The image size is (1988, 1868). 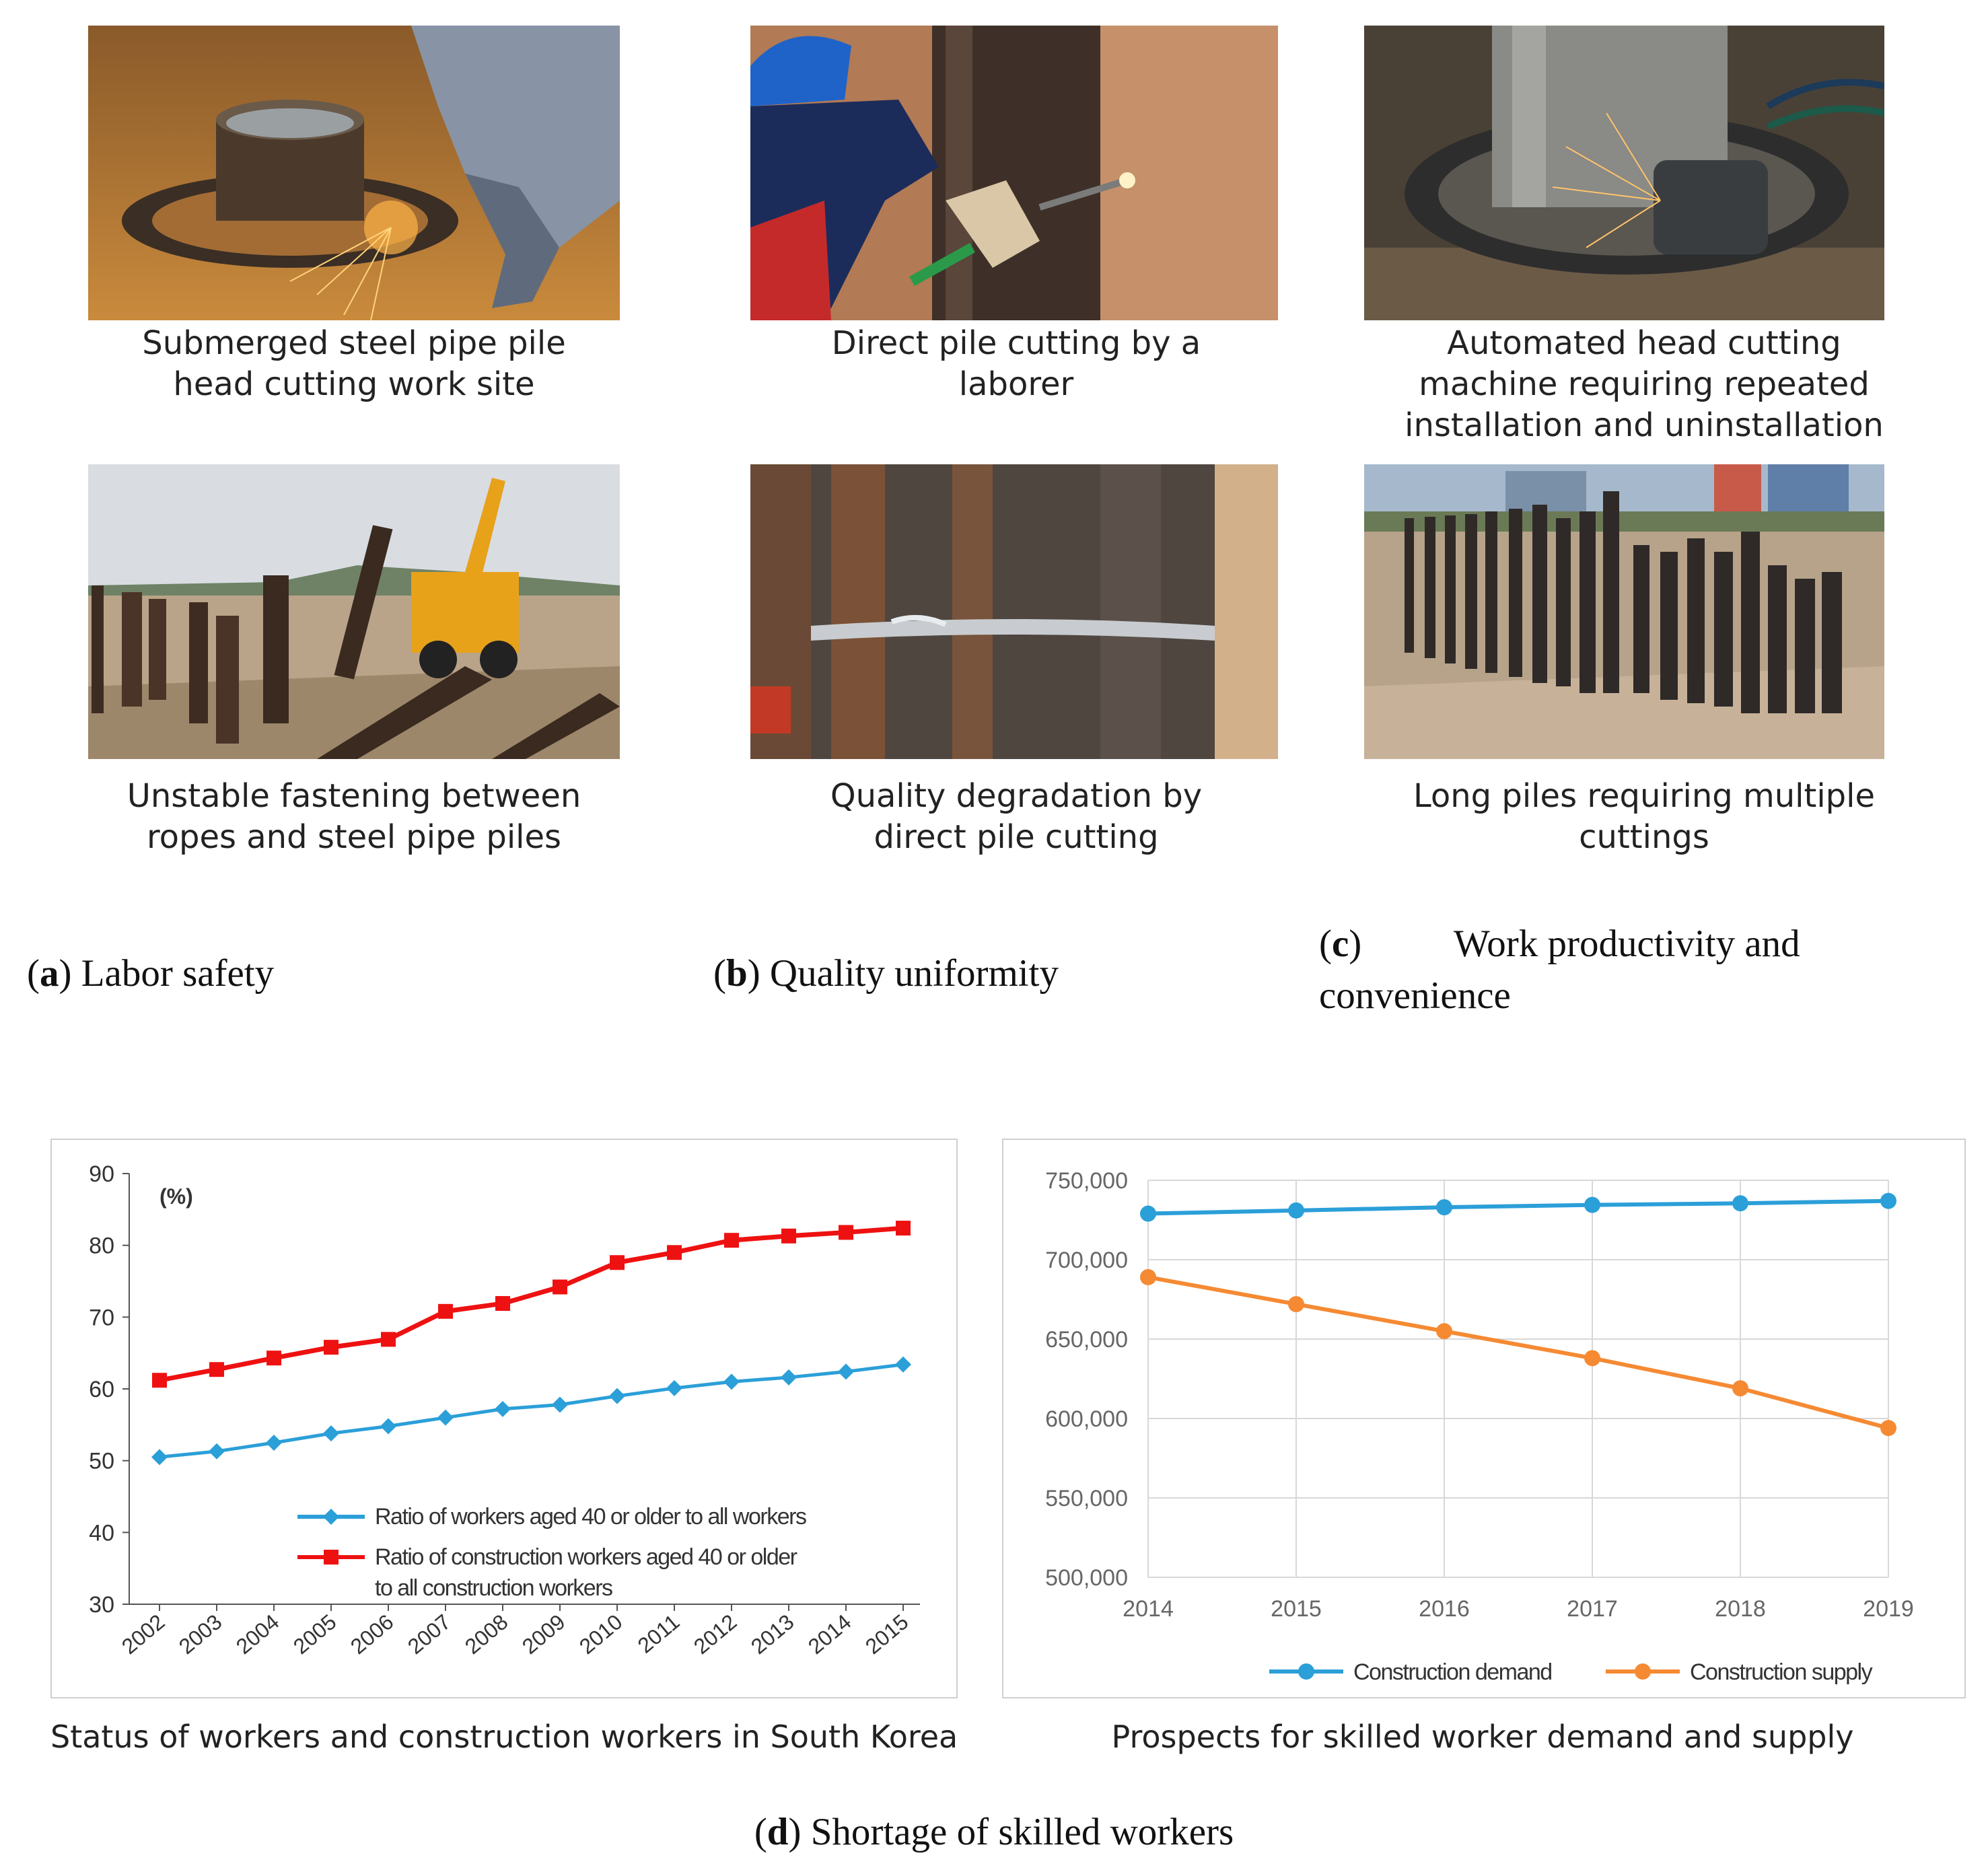 I want to click on caption-line: Automated head cutting, so click(x=1644, y=343).